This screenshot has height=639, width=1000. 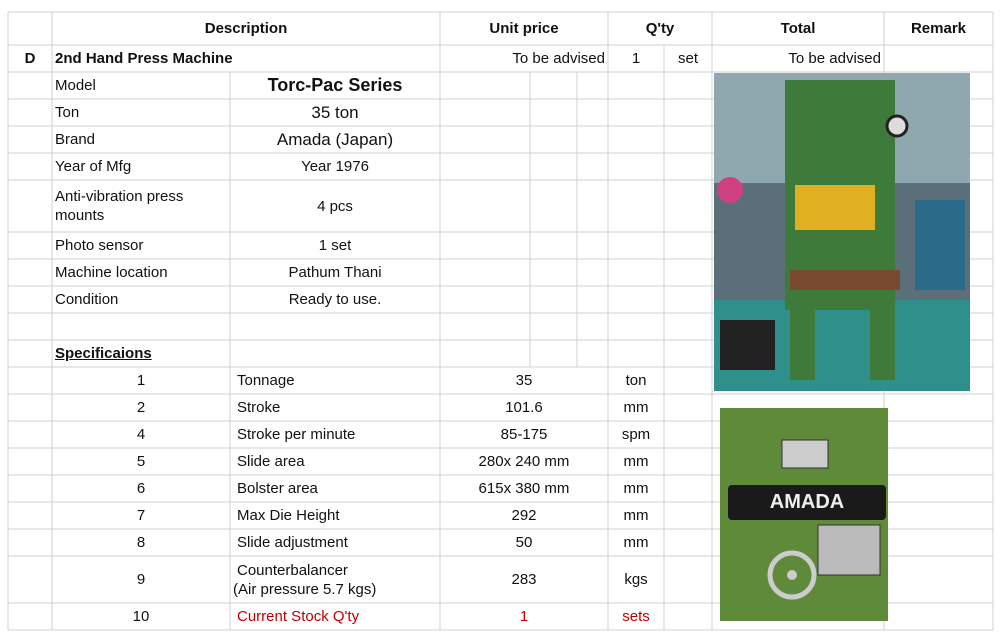 What do you see at coordinates (524, 434) in the screenshot?
I see `spec-value: 85-175` at bounding box center [524, 434].